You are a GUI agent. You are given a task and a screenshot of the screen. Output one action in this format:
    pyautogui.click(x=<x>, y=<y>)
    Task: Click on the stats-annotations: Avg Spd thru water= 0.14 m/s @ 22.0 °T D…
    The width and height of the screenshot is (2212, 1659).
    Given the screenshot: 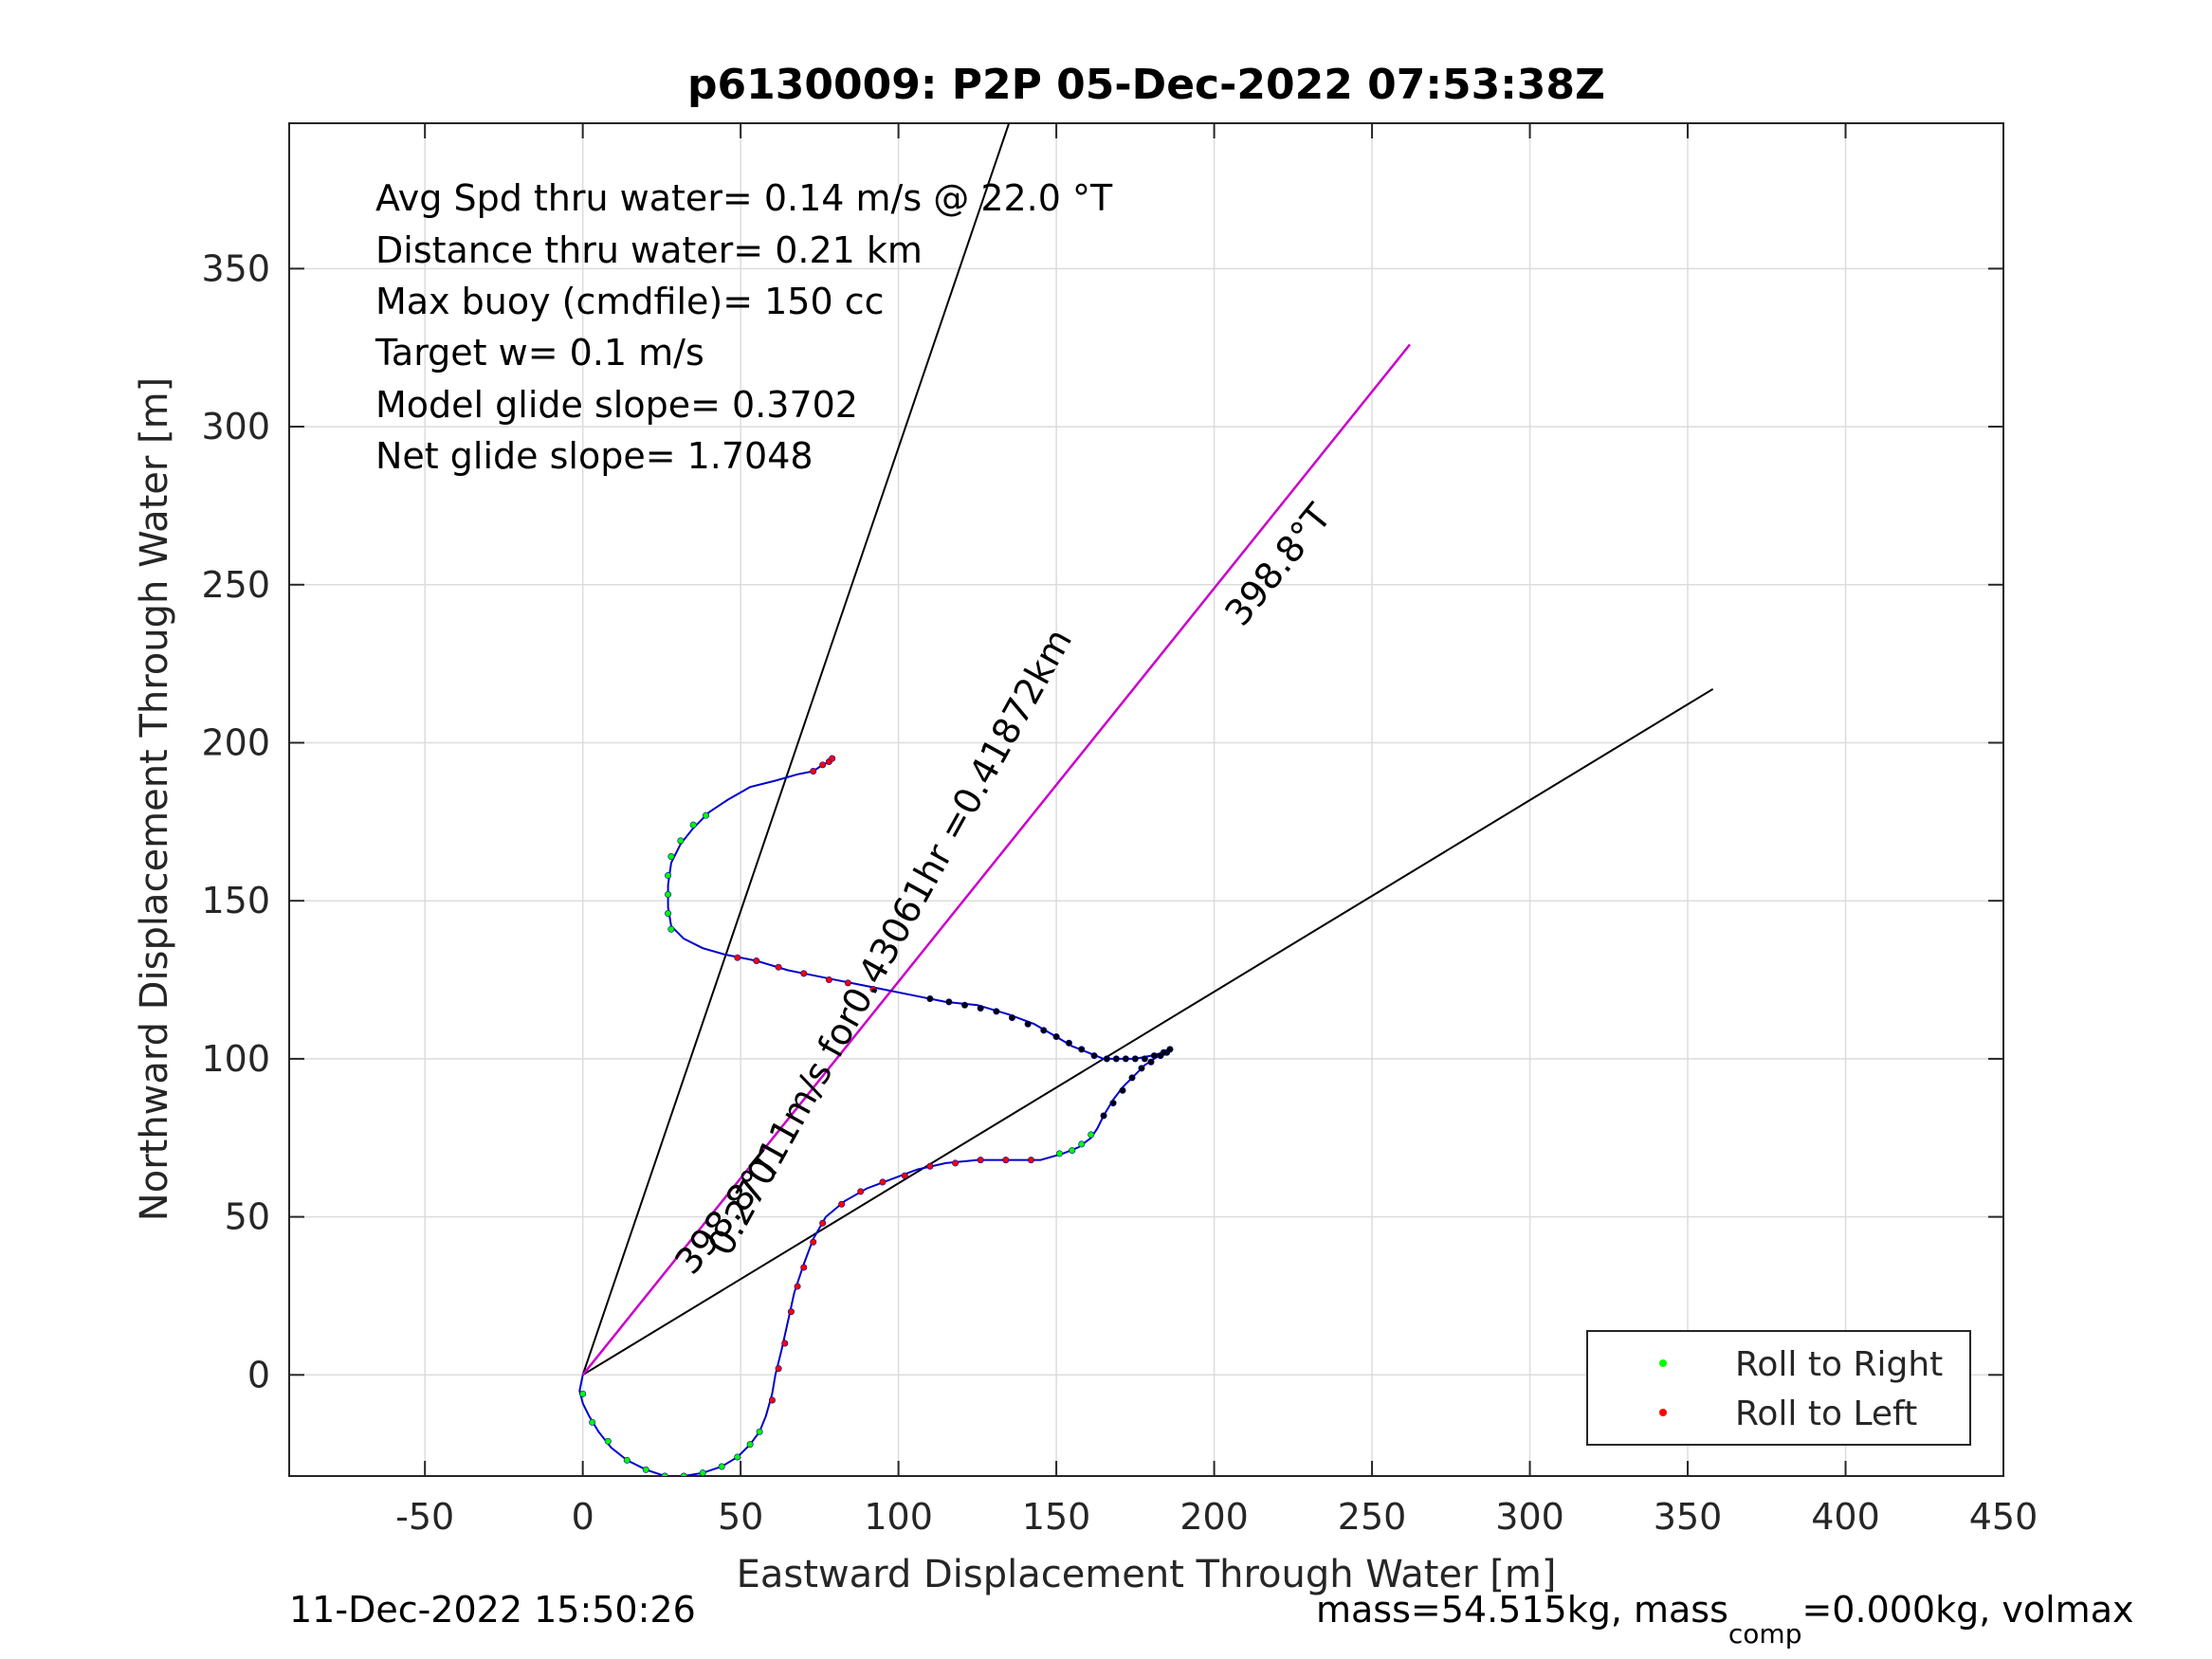 What is the action you would take?
    pyautogui.click(x=744, y=327)
    